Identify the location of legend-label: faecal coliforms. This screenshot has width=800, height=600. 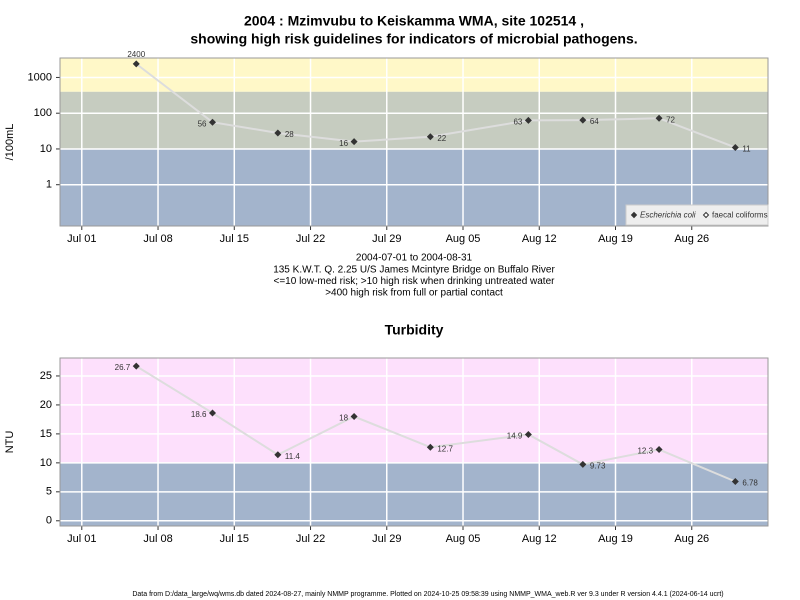
(740, 215).